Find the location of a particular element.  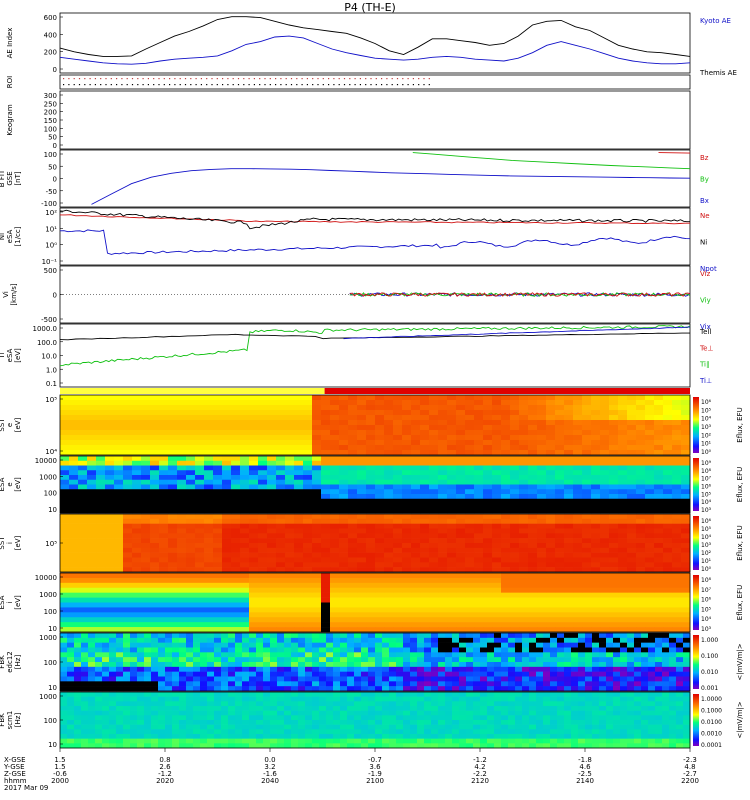

series-line is located at coordinates (551, 161).